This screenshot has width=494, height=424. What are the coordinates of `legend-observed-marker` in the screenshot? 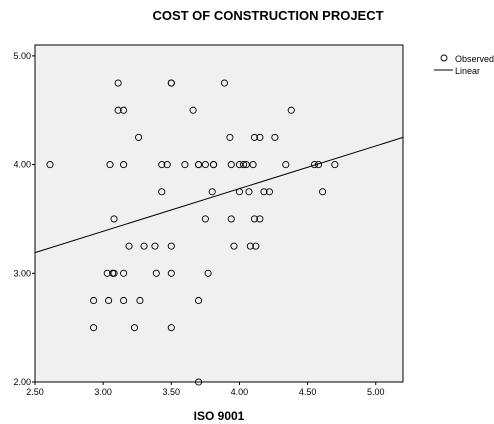 It's located at (444, 58).